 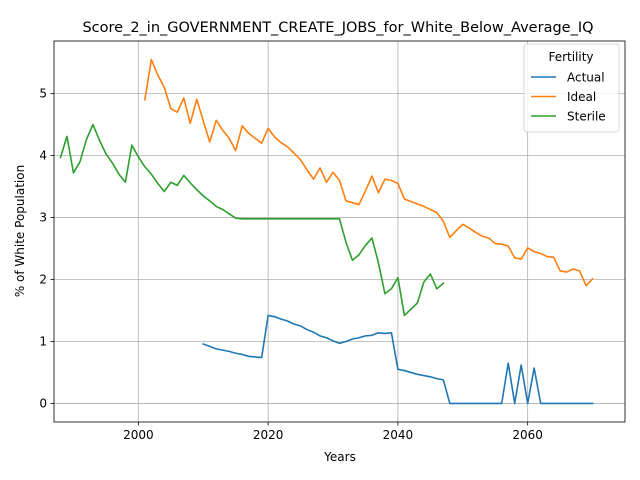 What do you see at coordinates (586, 78) in the screenshot?
I see `legend-label-actual: Actual` at bounding box center [586, 78].